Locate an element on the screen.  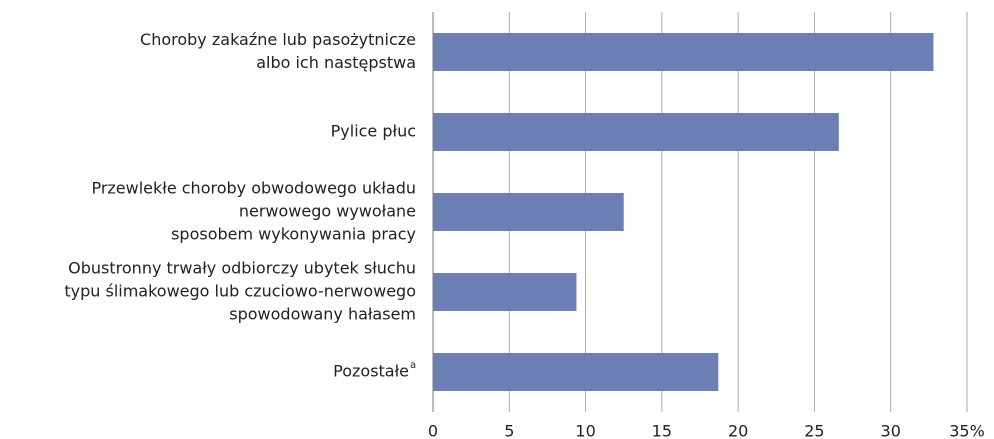
category-label: typu ślimakowego lub czuciowo-nerwowego is located at coordinates (240, 291).